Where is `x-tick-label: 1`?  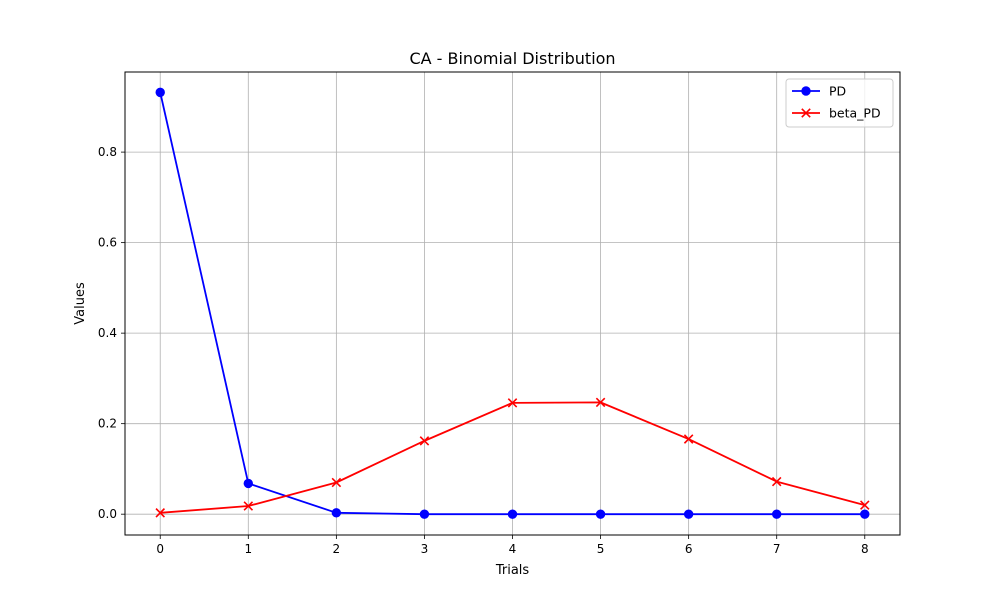 x-tick-label: 1 is located at coordinates (248, 549).